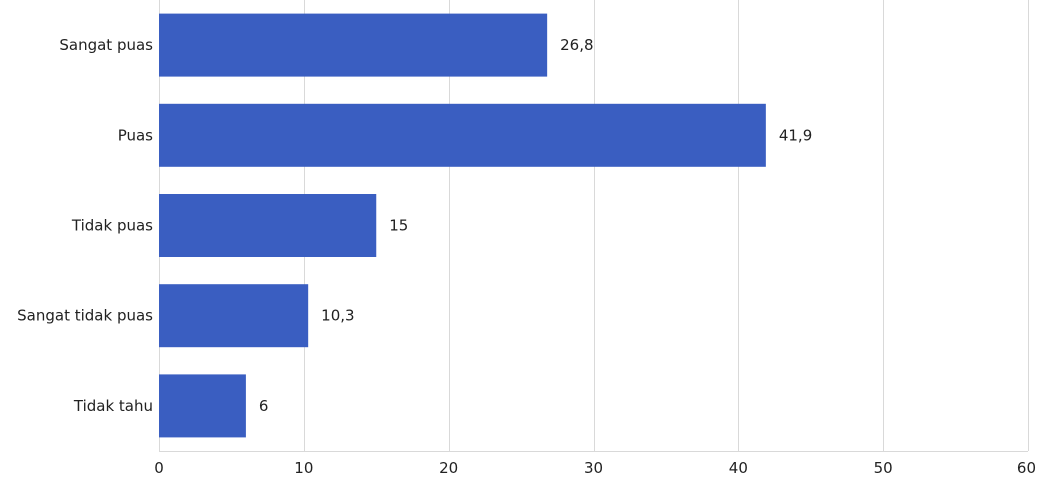 The width and height of the screenshot is (1056, 492). I want to click on category-label-1: Puas, so click(135, 135).